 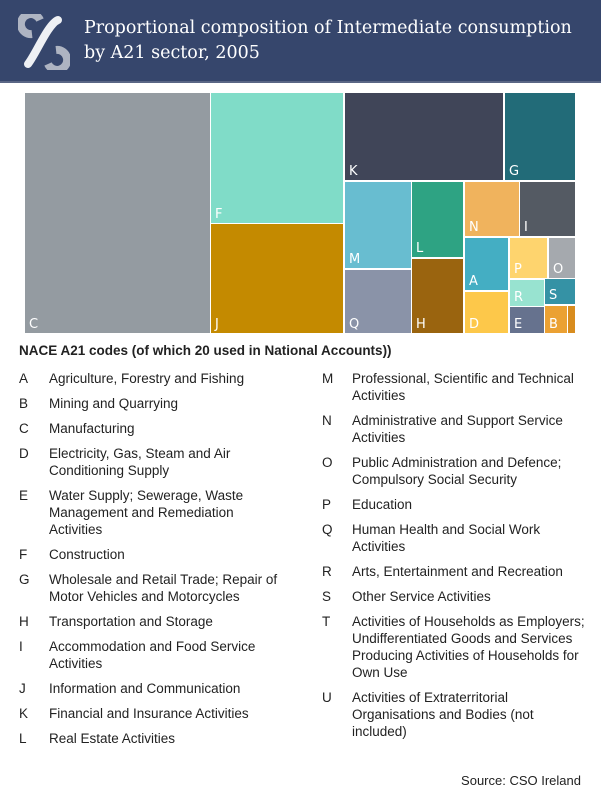 I want to click on legend-item-H: H Transportation and Storage, so click(x=154, y=621).